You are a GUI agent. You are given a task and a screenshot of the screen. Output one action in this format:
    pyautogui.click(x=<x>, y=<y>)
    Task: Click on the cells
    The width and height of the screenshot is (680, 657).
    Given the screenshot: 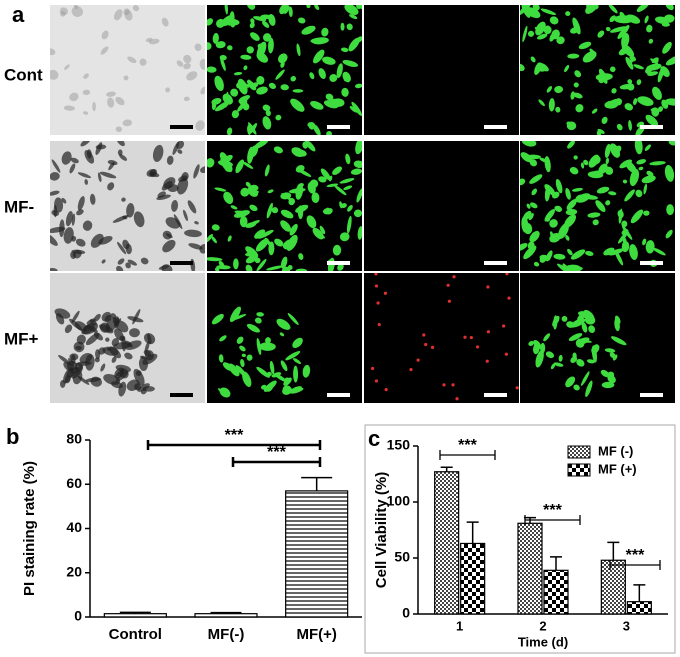 What is the action you would take?
    pyautogui.click(x=284, y=70)
    